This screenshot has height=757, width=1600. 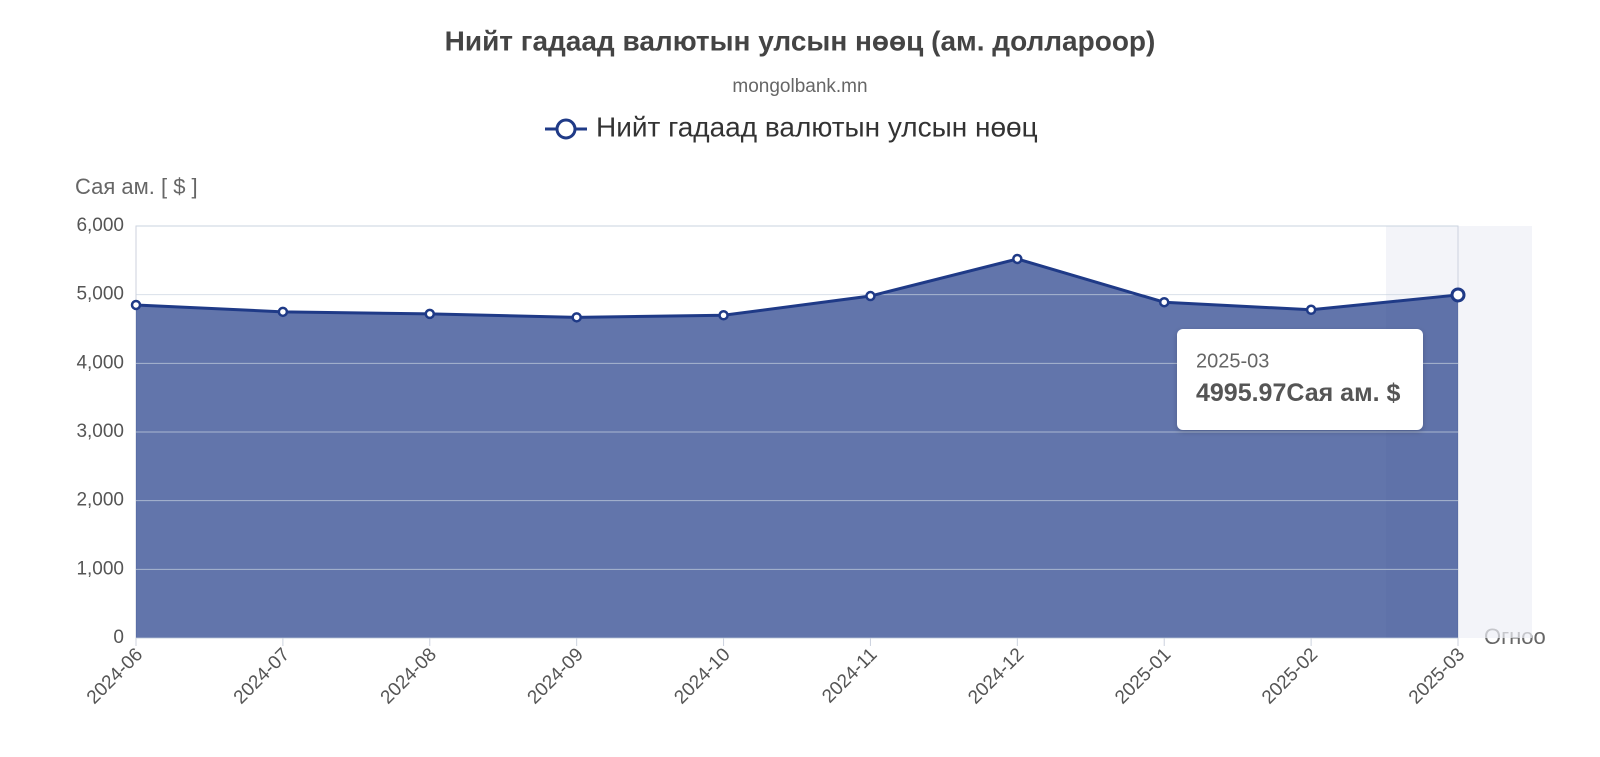 I want to click on x-tick-label: 2024-07, so click(x=262, y=676).